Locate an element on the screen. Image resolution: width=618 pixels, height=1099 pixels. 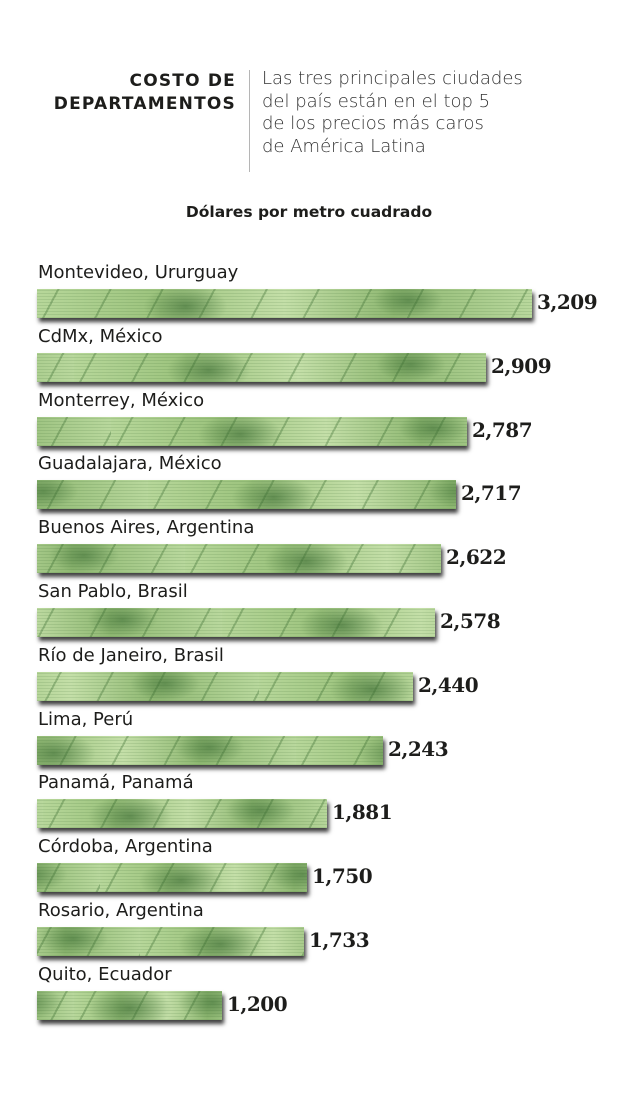
bar-row: Guadalajara, México 2,717 is located at coordinates (309, 485).